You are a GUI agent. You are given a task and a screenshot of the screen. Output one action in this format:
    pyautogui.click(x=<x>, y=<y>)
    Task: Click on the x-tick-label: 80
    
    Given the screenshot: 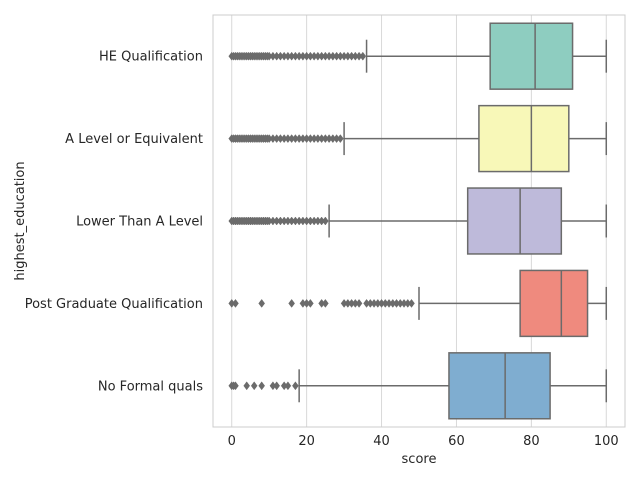 What is the action you would take?
    pyautogui.click(x=531, y=441)
    